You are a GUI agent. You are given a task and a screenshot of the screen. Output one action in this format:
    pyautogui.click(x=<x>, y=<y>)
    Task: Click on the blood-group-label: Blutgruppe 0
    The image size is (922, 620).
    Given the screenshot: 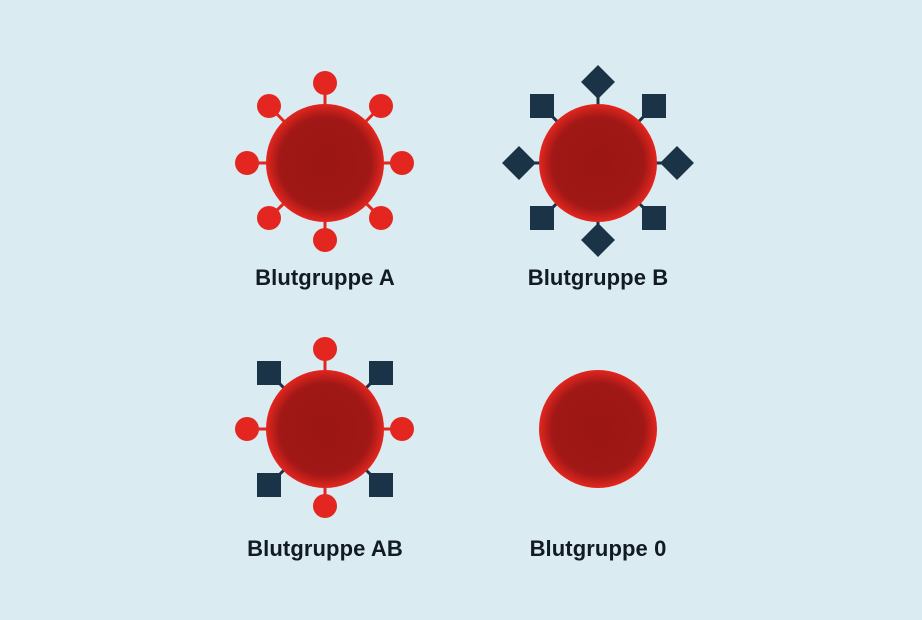 What is the action you would take?
    pyautogui.click(x=598, y=548)
    